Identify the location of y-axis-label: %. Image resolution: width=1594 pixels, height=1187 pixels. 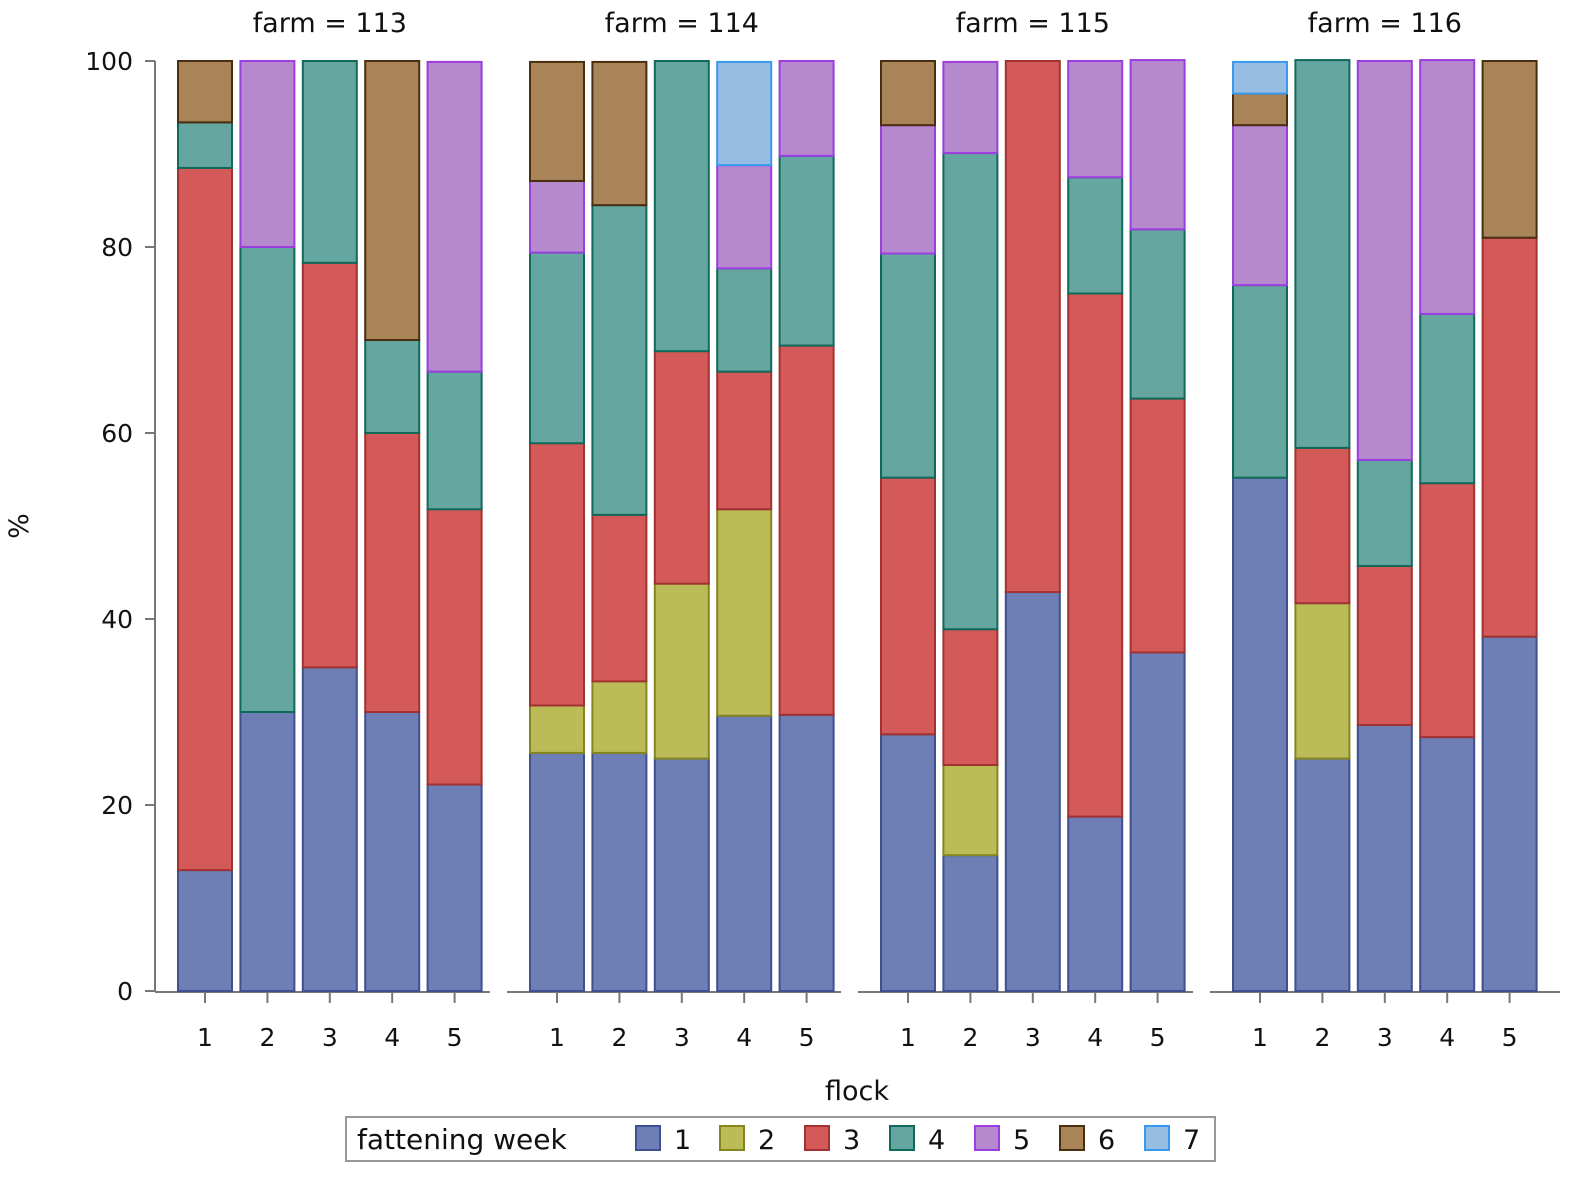
(19, 526).